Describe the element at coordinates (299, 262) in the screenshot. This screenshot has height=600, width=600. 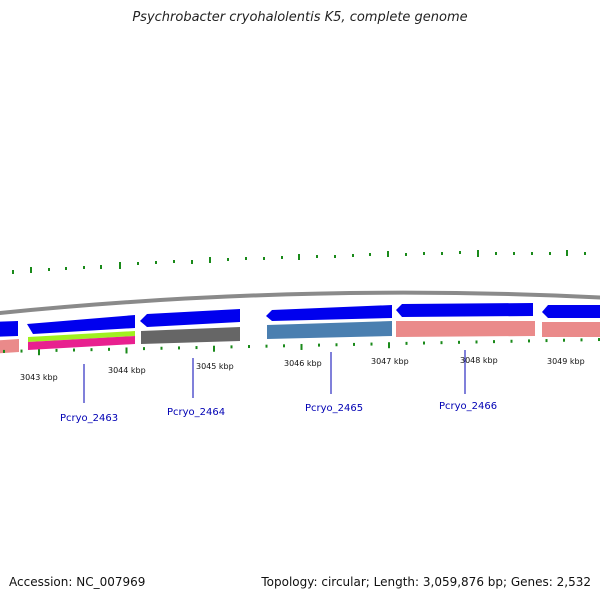
I see `gc-skew-track` at that location.